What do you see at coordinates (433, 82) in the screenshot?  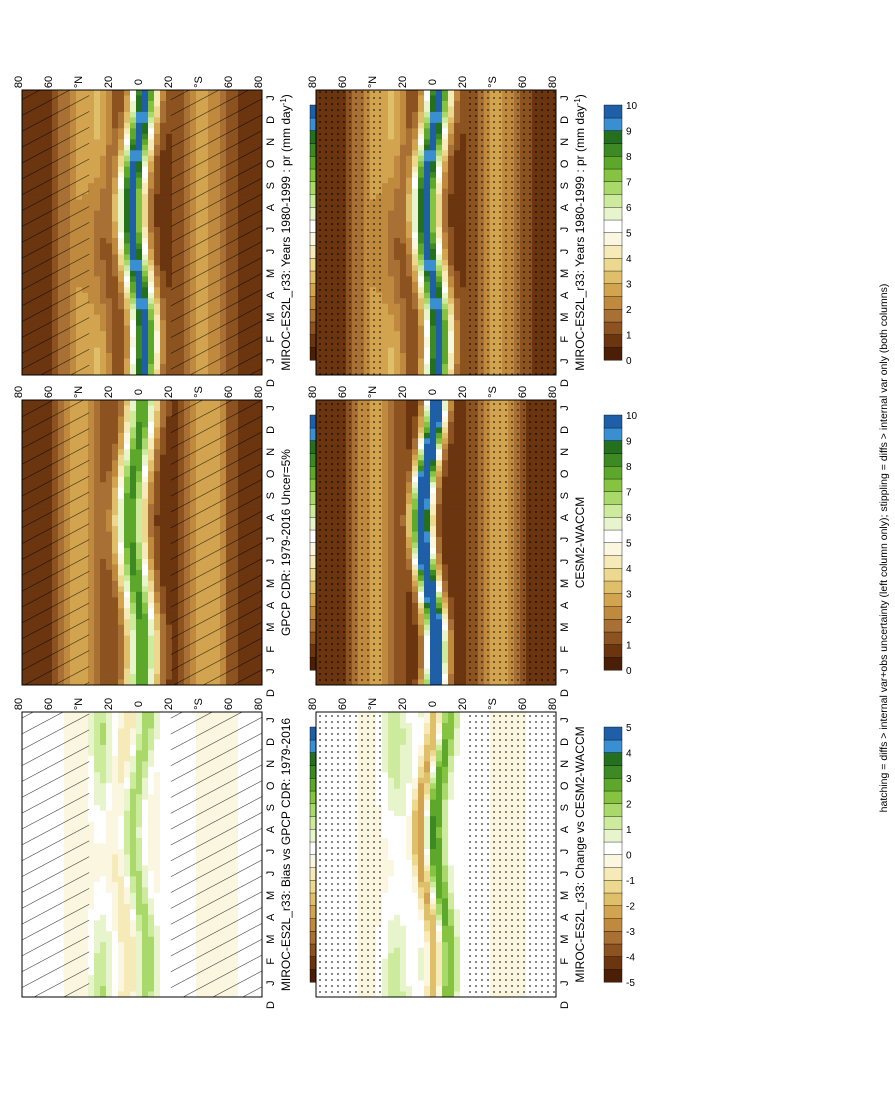 I see `latitude-tick-label: 0` at bounding box center [433, 82].